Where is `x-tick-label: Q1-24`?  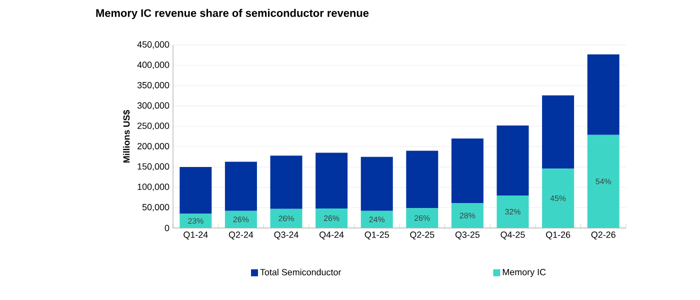 x-tick-label: Q1-24 is located at coordinates (196, 236).